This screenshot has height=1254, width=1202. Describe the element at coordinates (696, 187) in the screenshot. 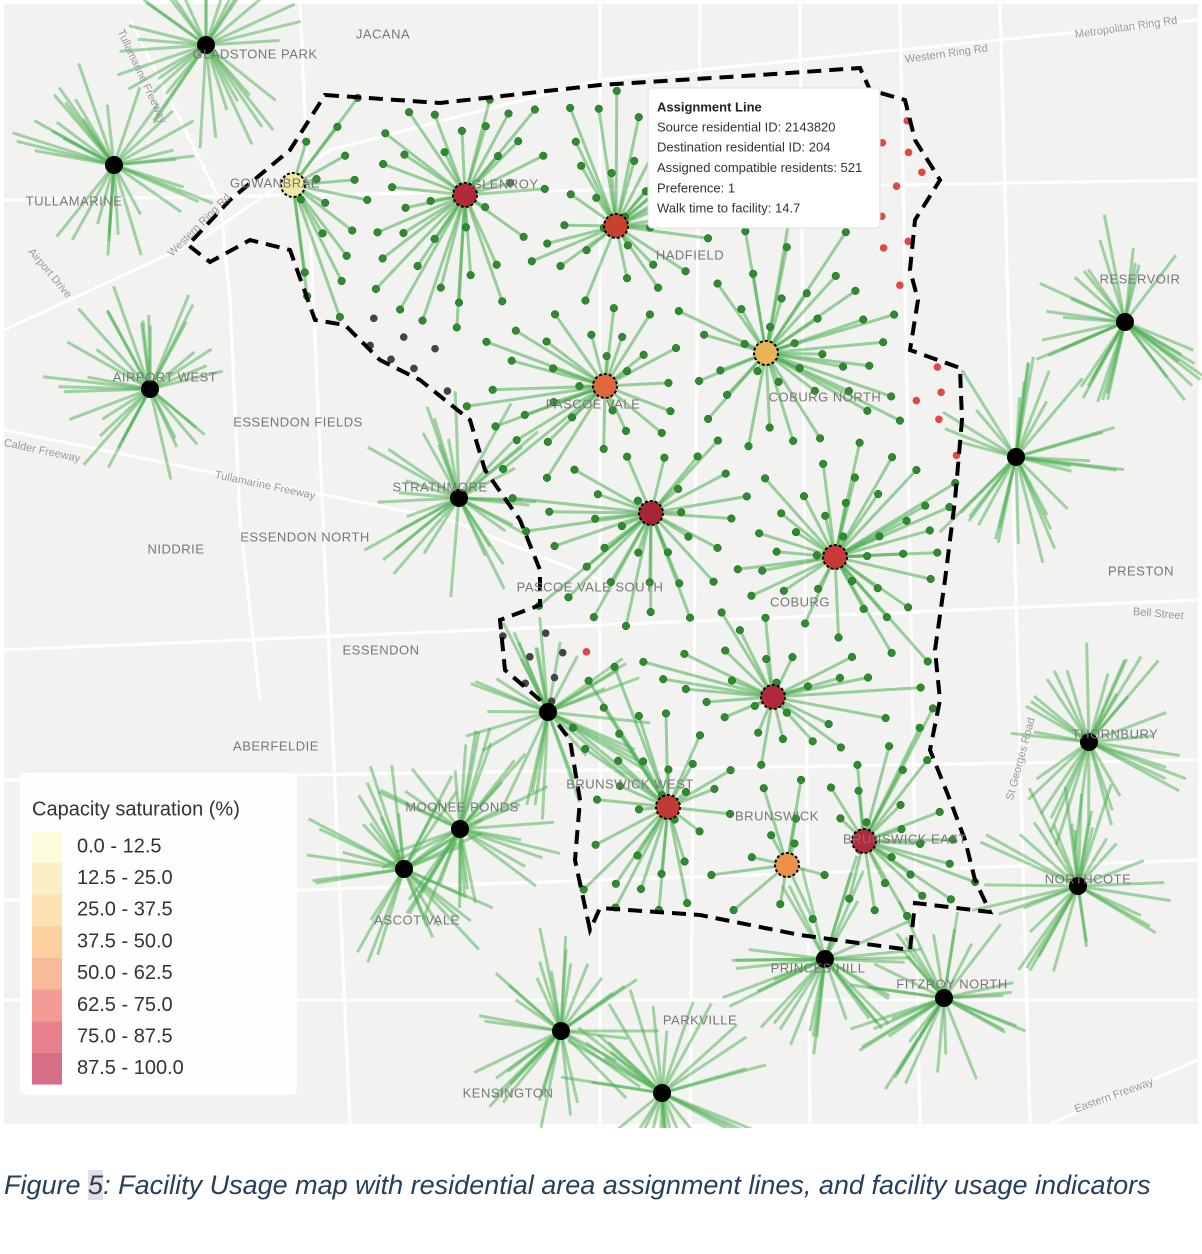

I see `tooltip-line: Preference: 1` at that location.